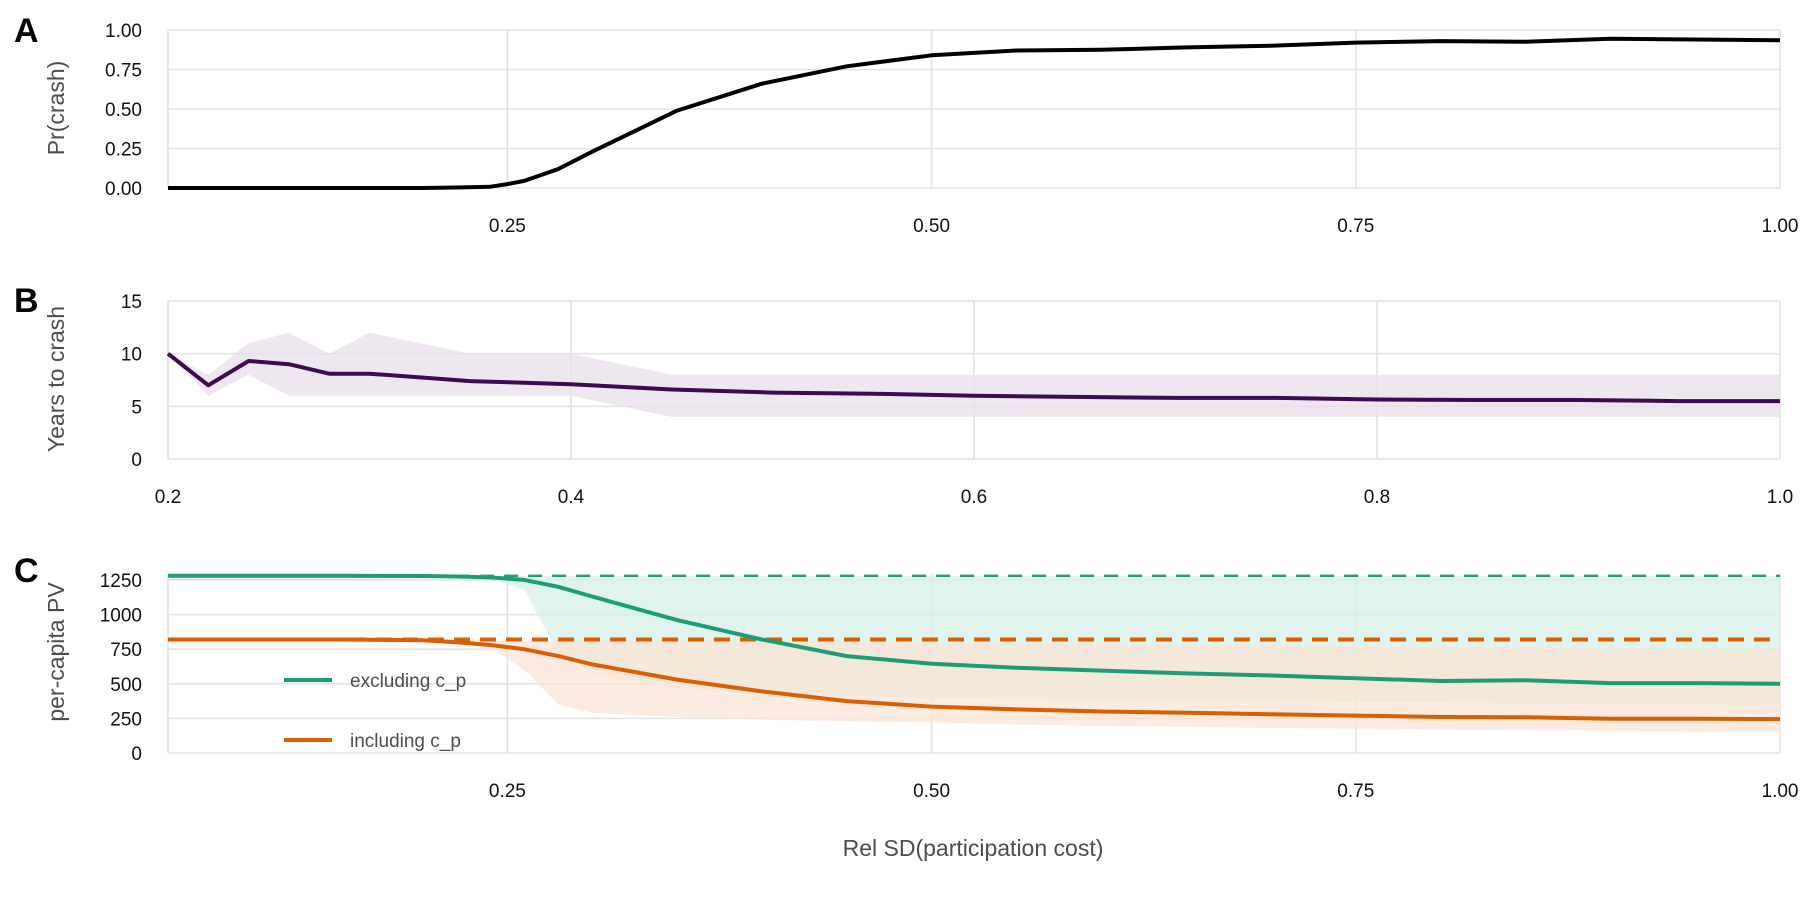 This screenshot has height=900, width=1800. What do you see at coordinates (56, 379) in the screenshot?
I see `panel-b-ylabel: Years to crash` at bounding box center [56, 379].